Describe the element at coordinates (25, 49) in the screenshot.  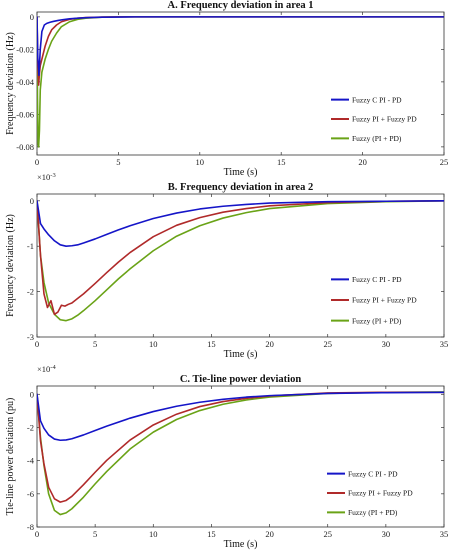
I see `y-tick-label: -0.02` at that location.